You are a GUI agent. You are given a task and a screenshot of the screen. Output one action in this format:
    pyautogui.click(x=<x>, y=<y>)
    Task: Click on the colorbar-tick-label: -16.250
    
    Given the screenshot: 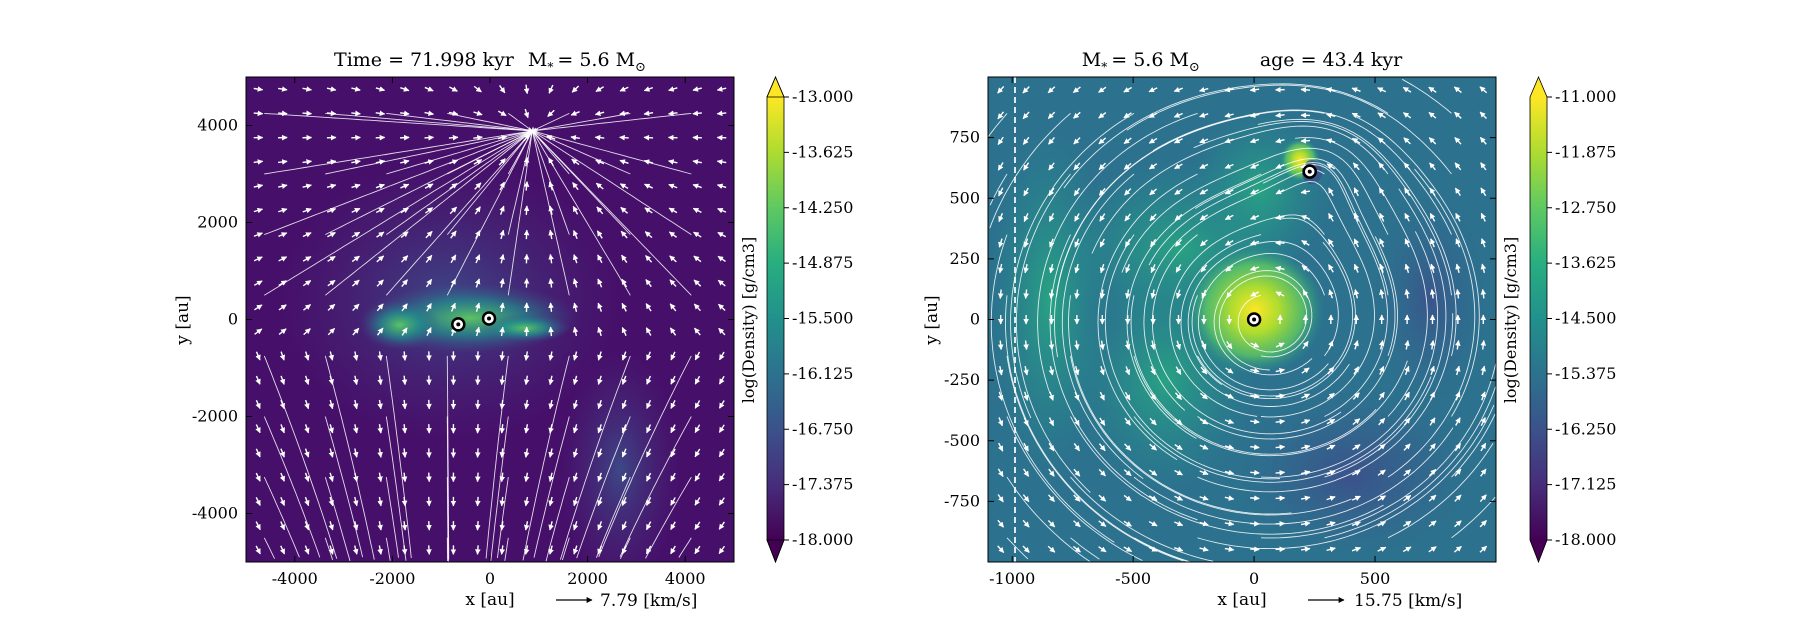 What is the action you would take?
    pyautogui.click(x=1585, y=428)
    